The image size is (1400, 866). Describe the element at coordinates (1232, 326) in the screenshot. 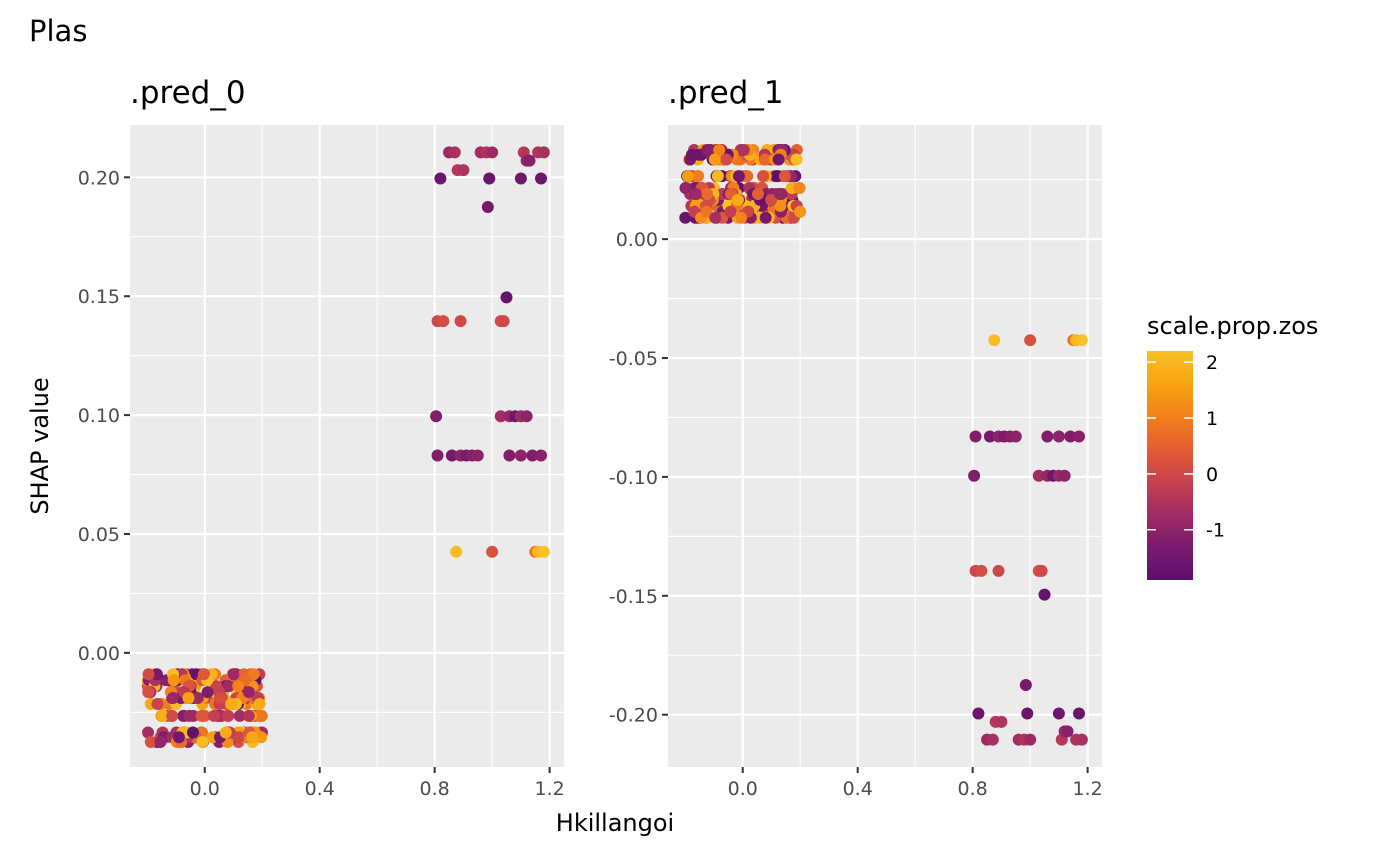

I see `legend-title: scale.prop.zos` at that location.